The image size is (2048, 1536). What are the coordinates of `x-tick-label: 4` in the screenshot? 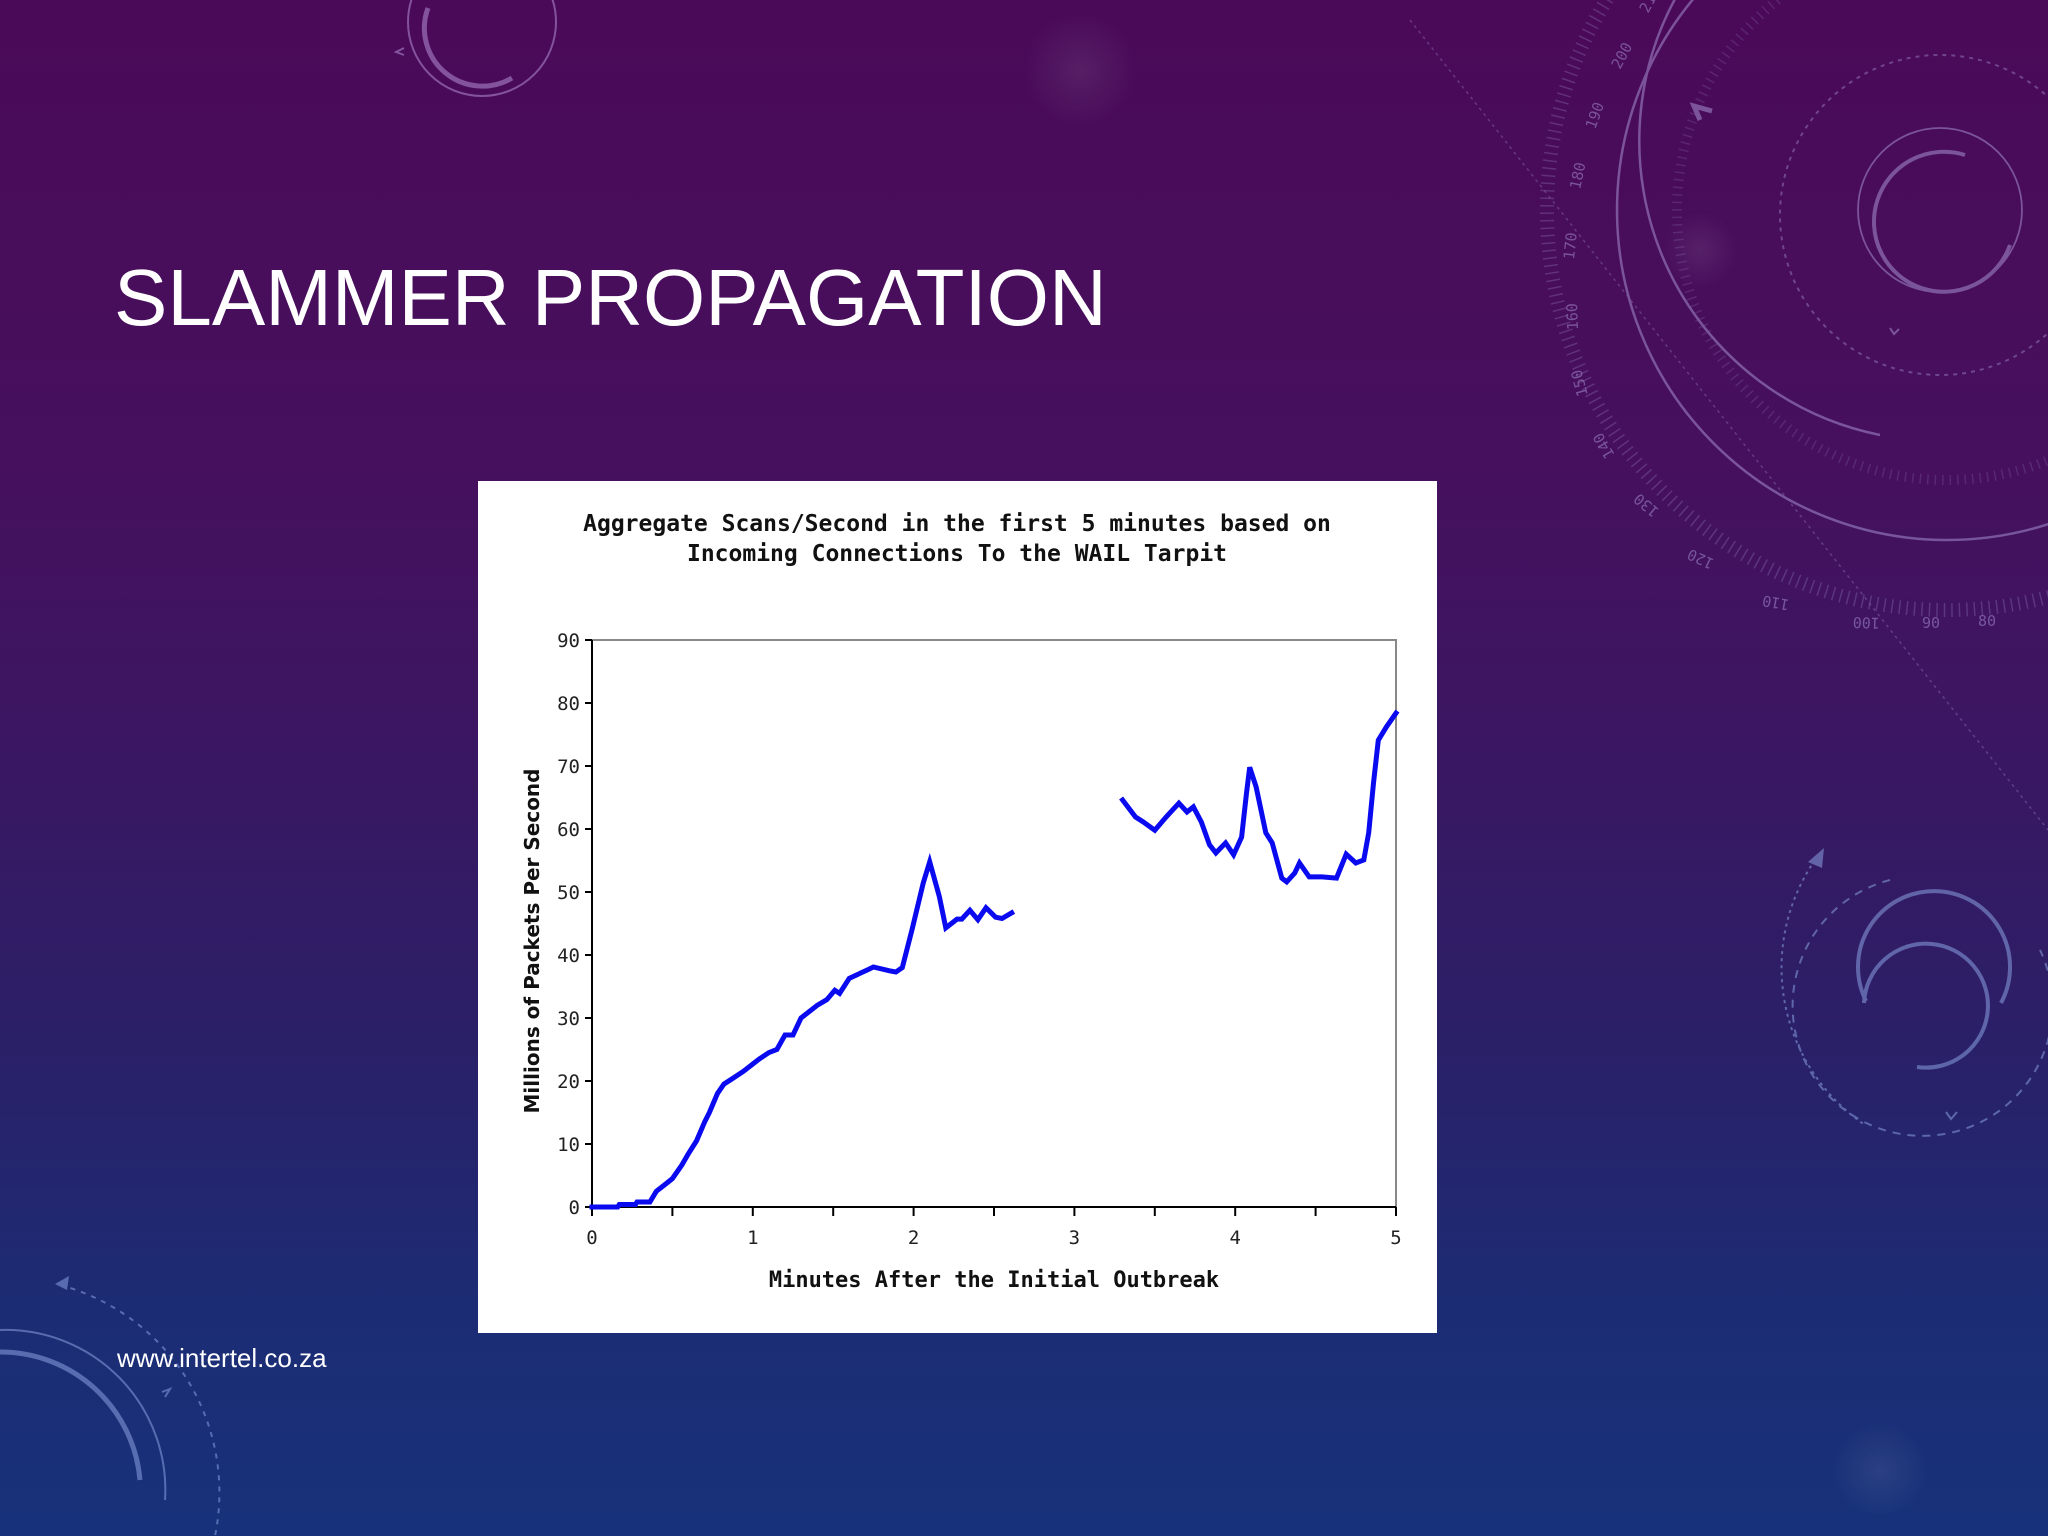 It's located at (1234, 1238).